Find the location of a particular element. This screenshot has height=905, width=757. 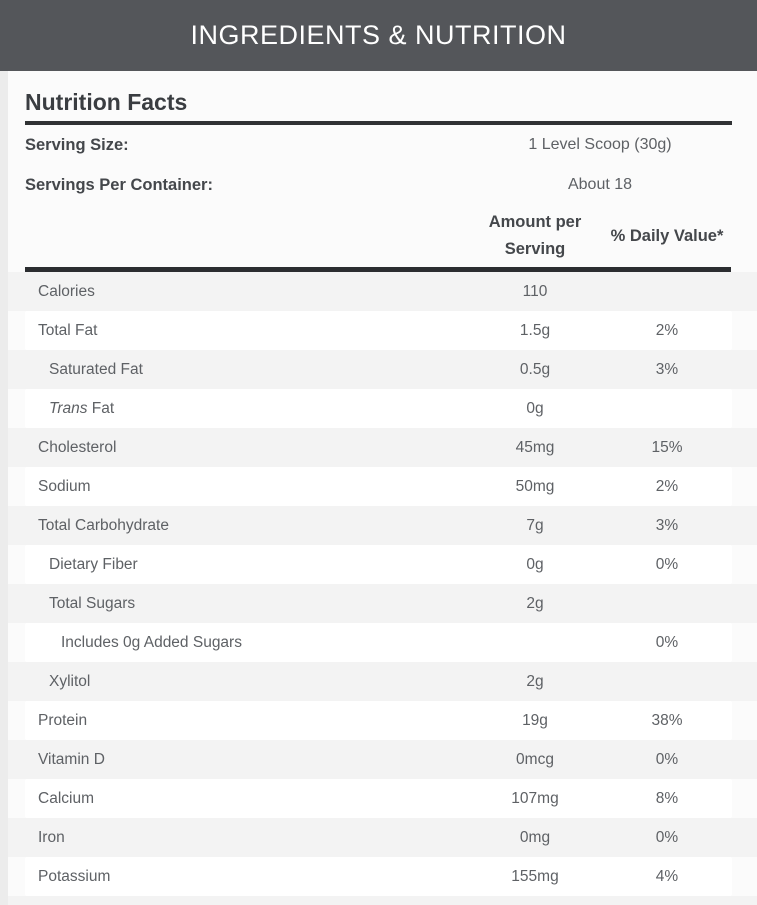

serving-size-value: 1 Level Scoop (30g) is located at coordinates (600, 144).